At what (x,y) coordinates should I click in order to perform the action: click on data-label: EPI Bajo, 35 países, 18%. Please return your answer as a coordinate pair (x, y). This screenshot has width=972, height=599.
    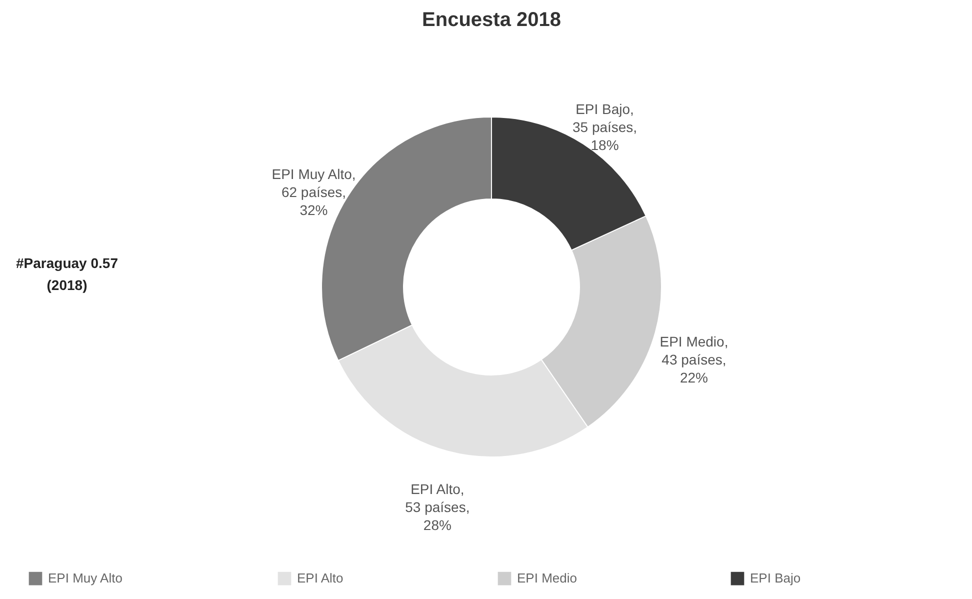
    Looking at the image, I should click on (605, 127).